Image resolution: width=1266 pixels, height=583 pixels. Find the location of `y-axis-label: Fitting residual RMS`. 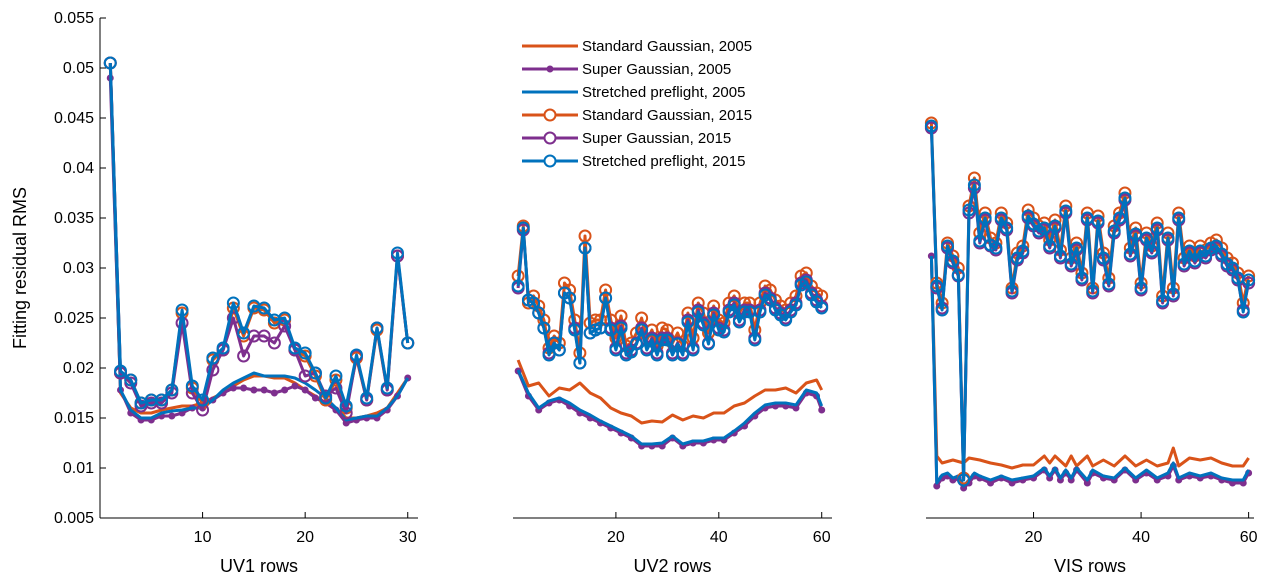

y-axis-label: Fitting residual RMS is located at coordinates (20, 268).